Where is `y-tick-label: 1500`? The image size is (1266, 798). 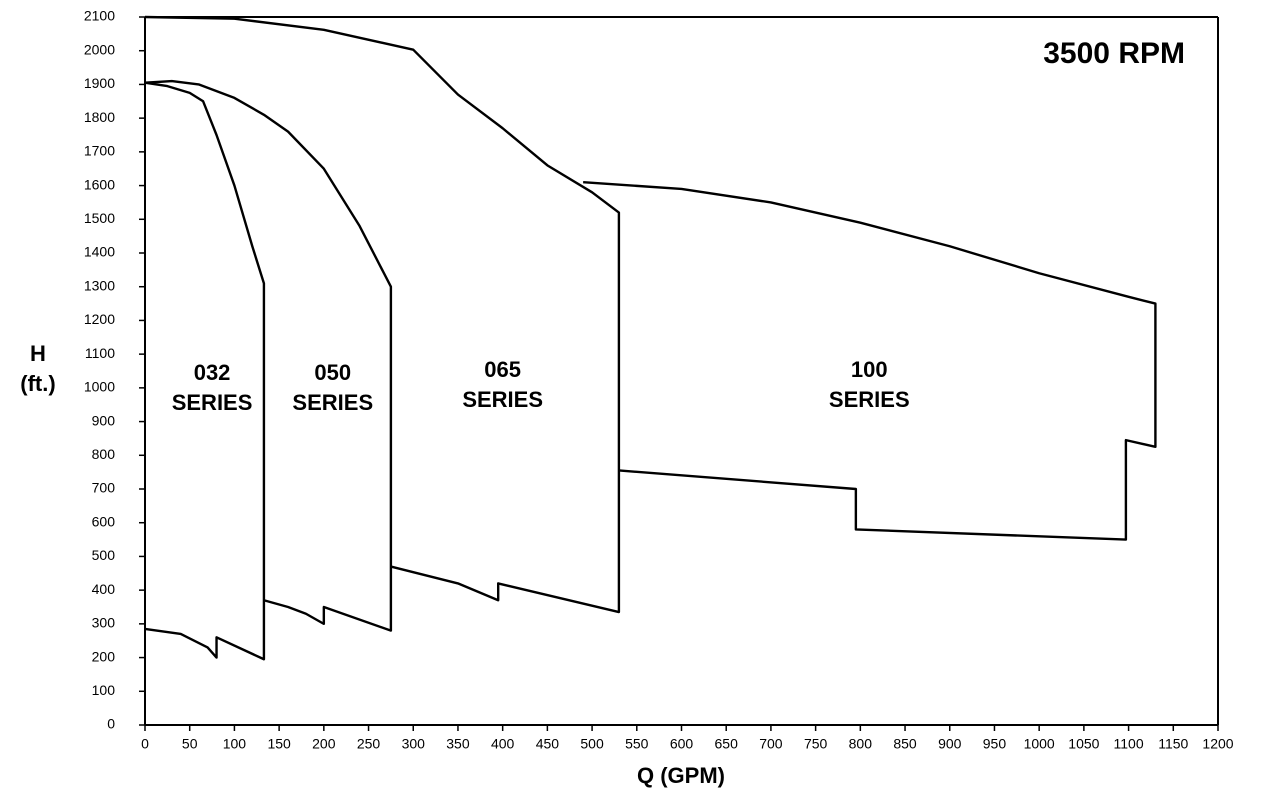
y-tick-label: 1500 is located at coordinates (99, 218).